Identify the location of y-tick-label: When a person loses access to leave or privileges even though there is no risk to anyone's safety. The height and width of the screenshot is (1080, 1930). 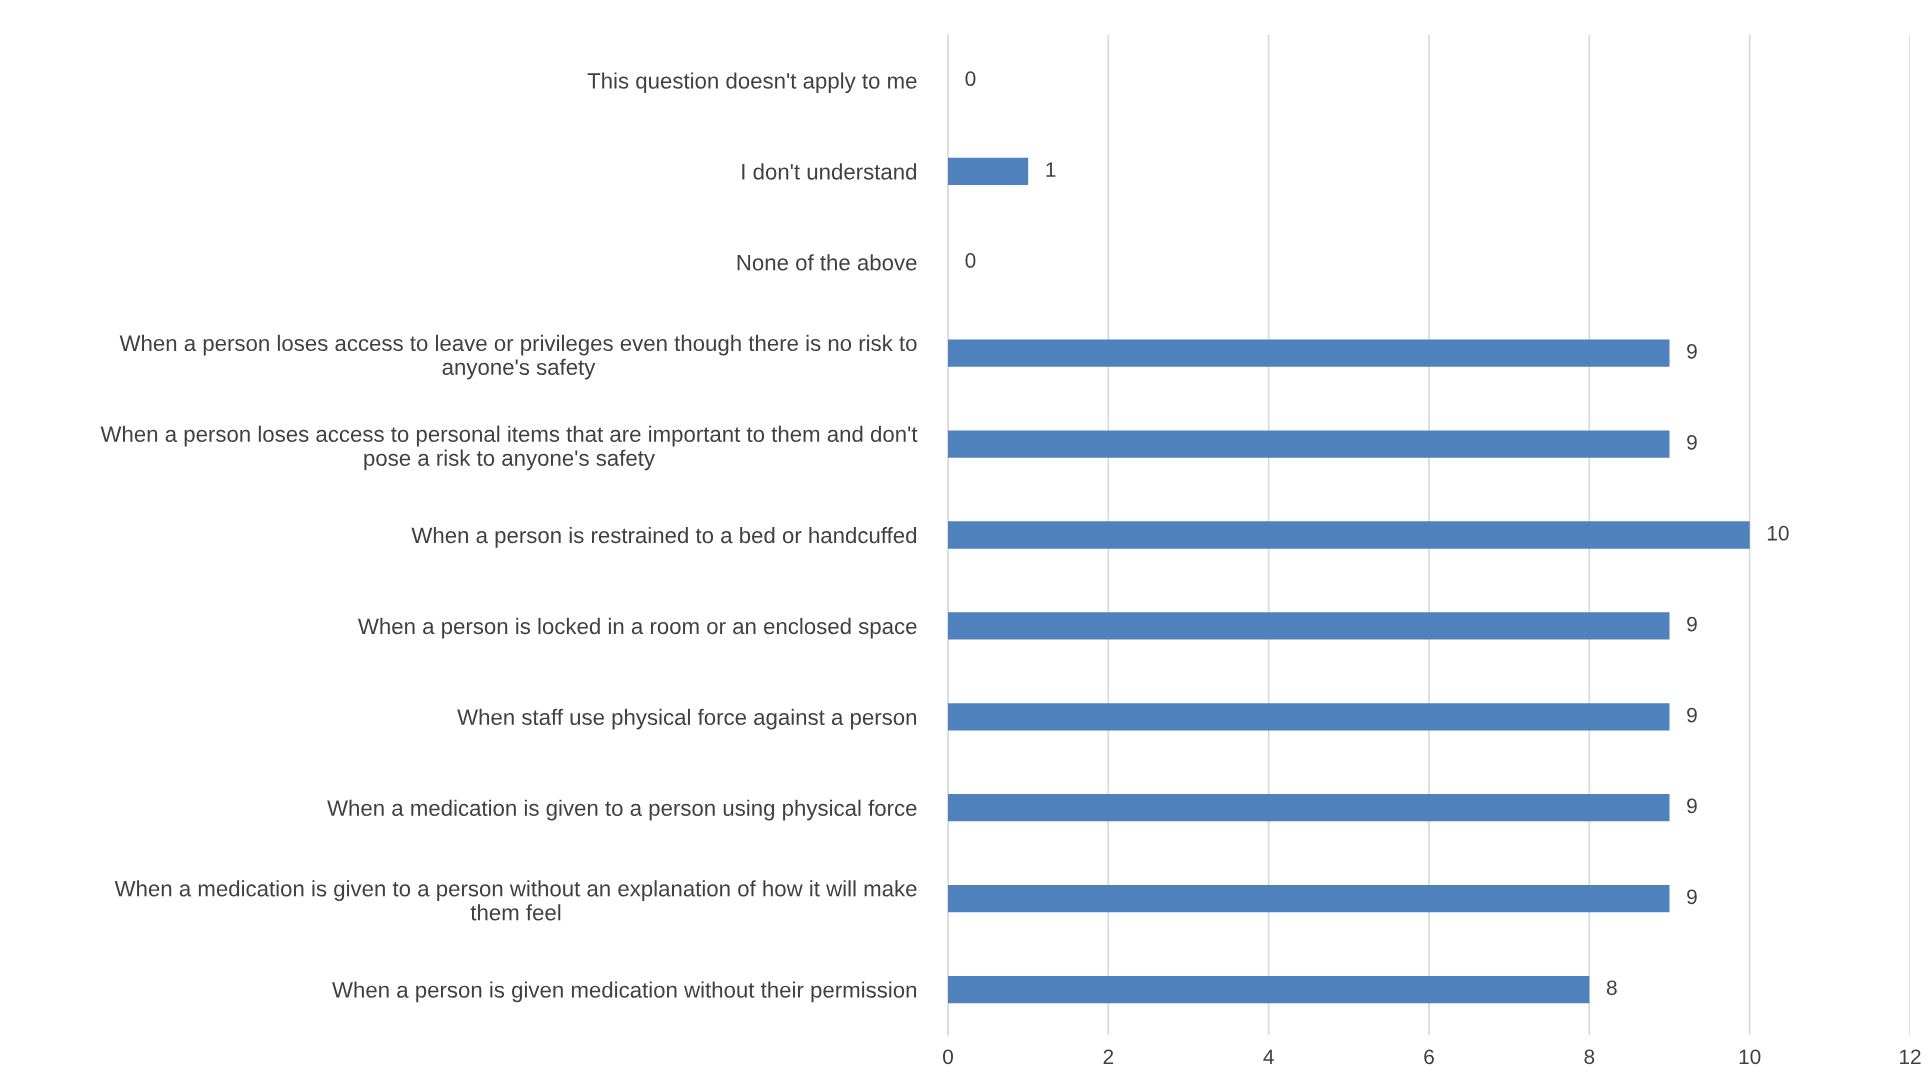
(518, 357).